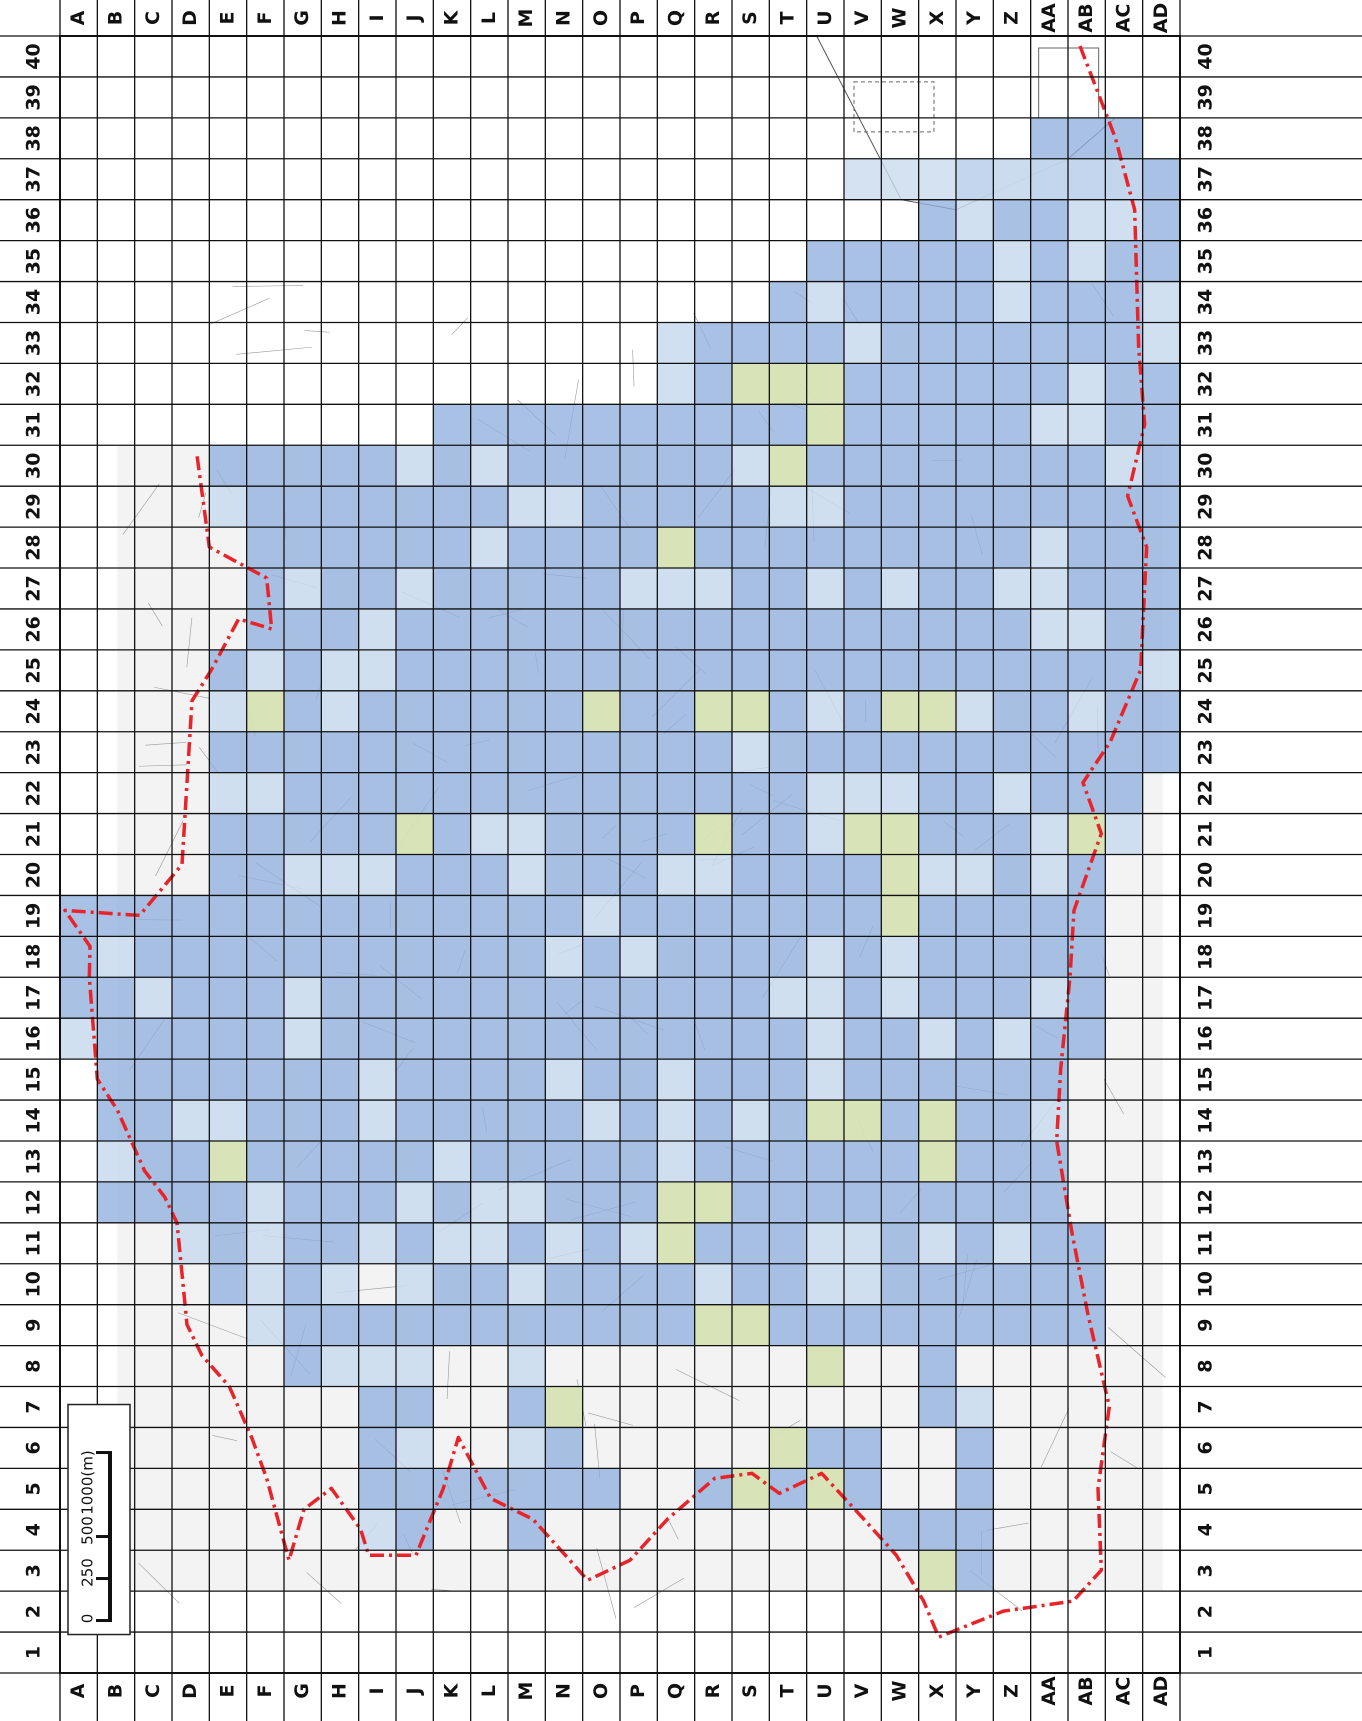 The width and height of the screenshot is (1362, 1721). I want to click on column-label-top: E, so click(227, 18).